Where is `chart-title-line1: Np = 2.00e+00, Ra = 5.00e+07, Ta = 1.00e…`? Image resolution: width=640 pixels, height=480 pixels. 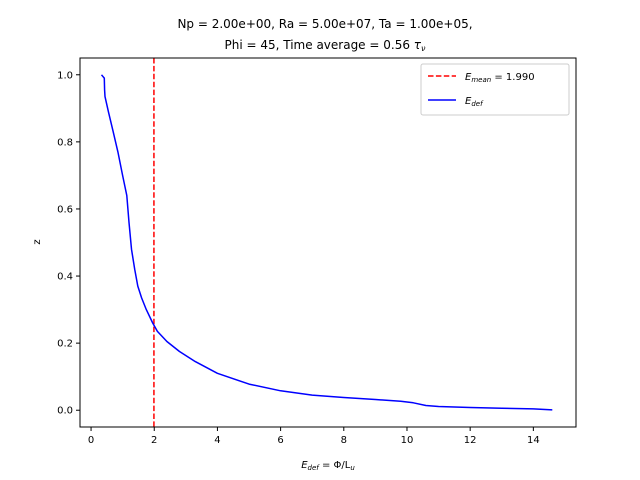 chart-title-line1: Np = 2.00e+00, Ra = 5.00e+07, Ta = 1.00e… is located at coordinates (324, 24).